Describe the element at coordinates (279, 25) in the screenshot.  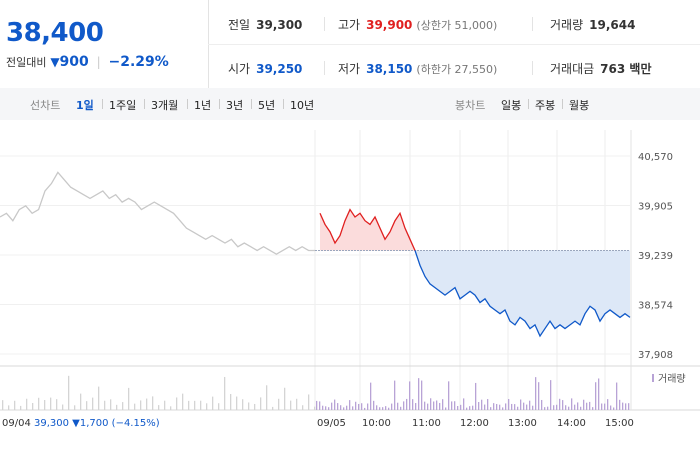
I see `stat-value: 39,300` at that location.